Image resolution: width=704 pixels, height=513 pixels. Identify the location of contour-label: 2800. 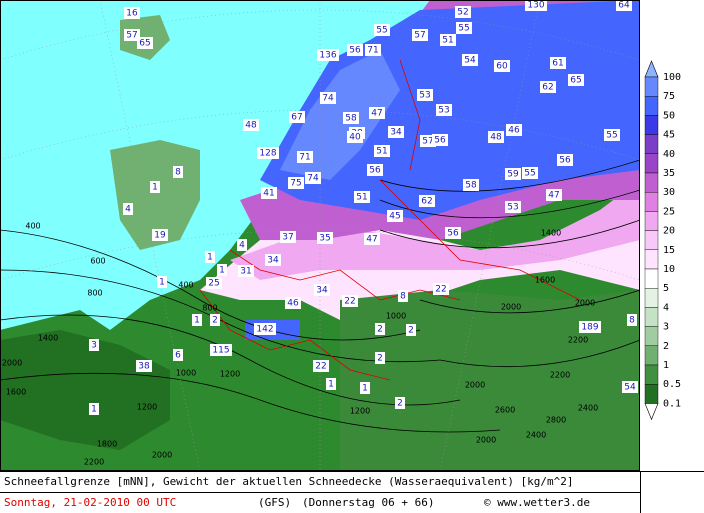
(556, 420).